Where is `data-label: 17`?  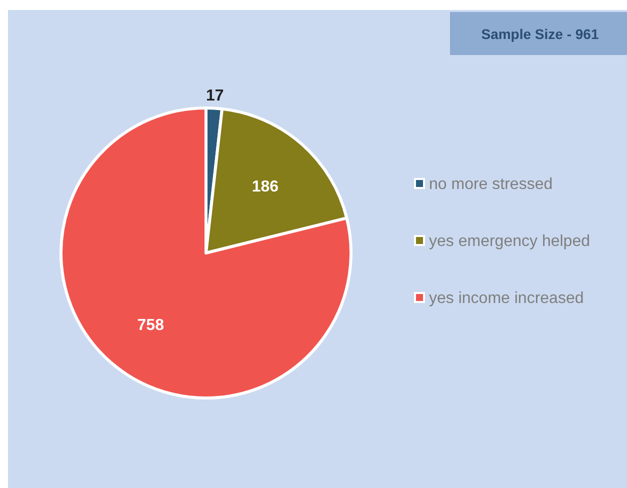
data-label: 17 is located at coordinates (215, 95).